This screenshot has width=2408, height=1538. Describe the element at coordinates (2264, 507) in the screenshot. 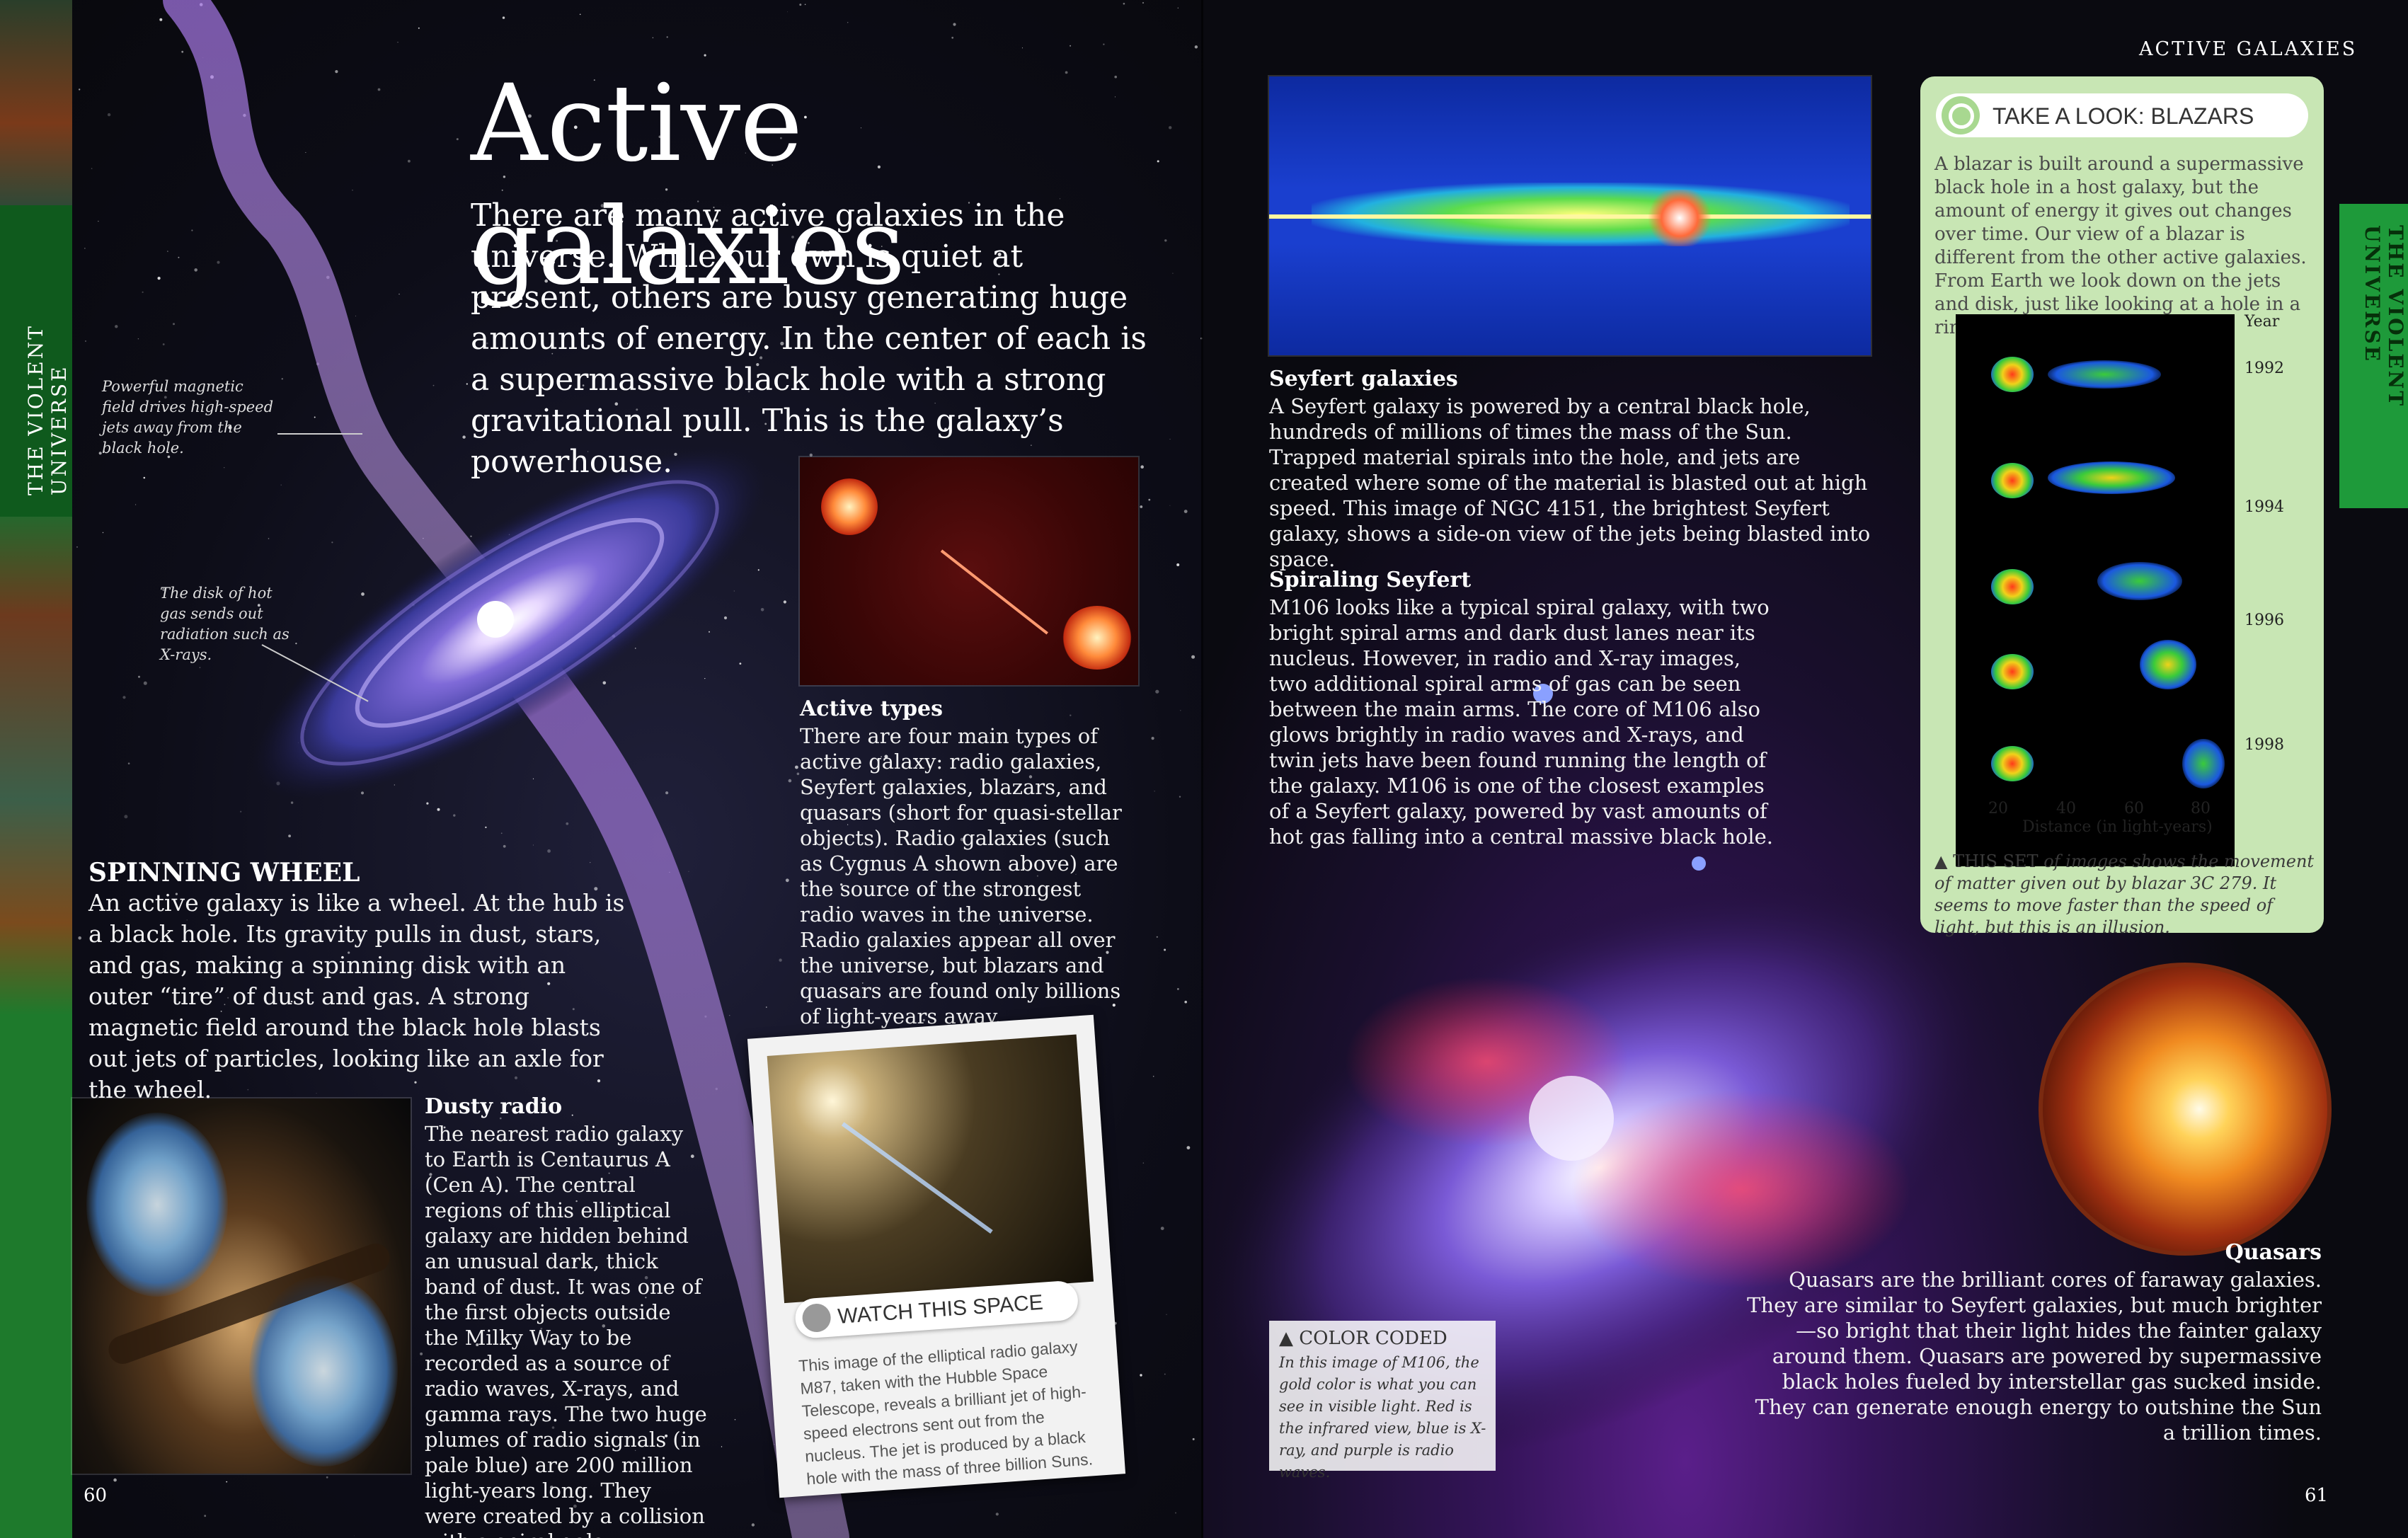

I see `year-1994: 1994` at that location.